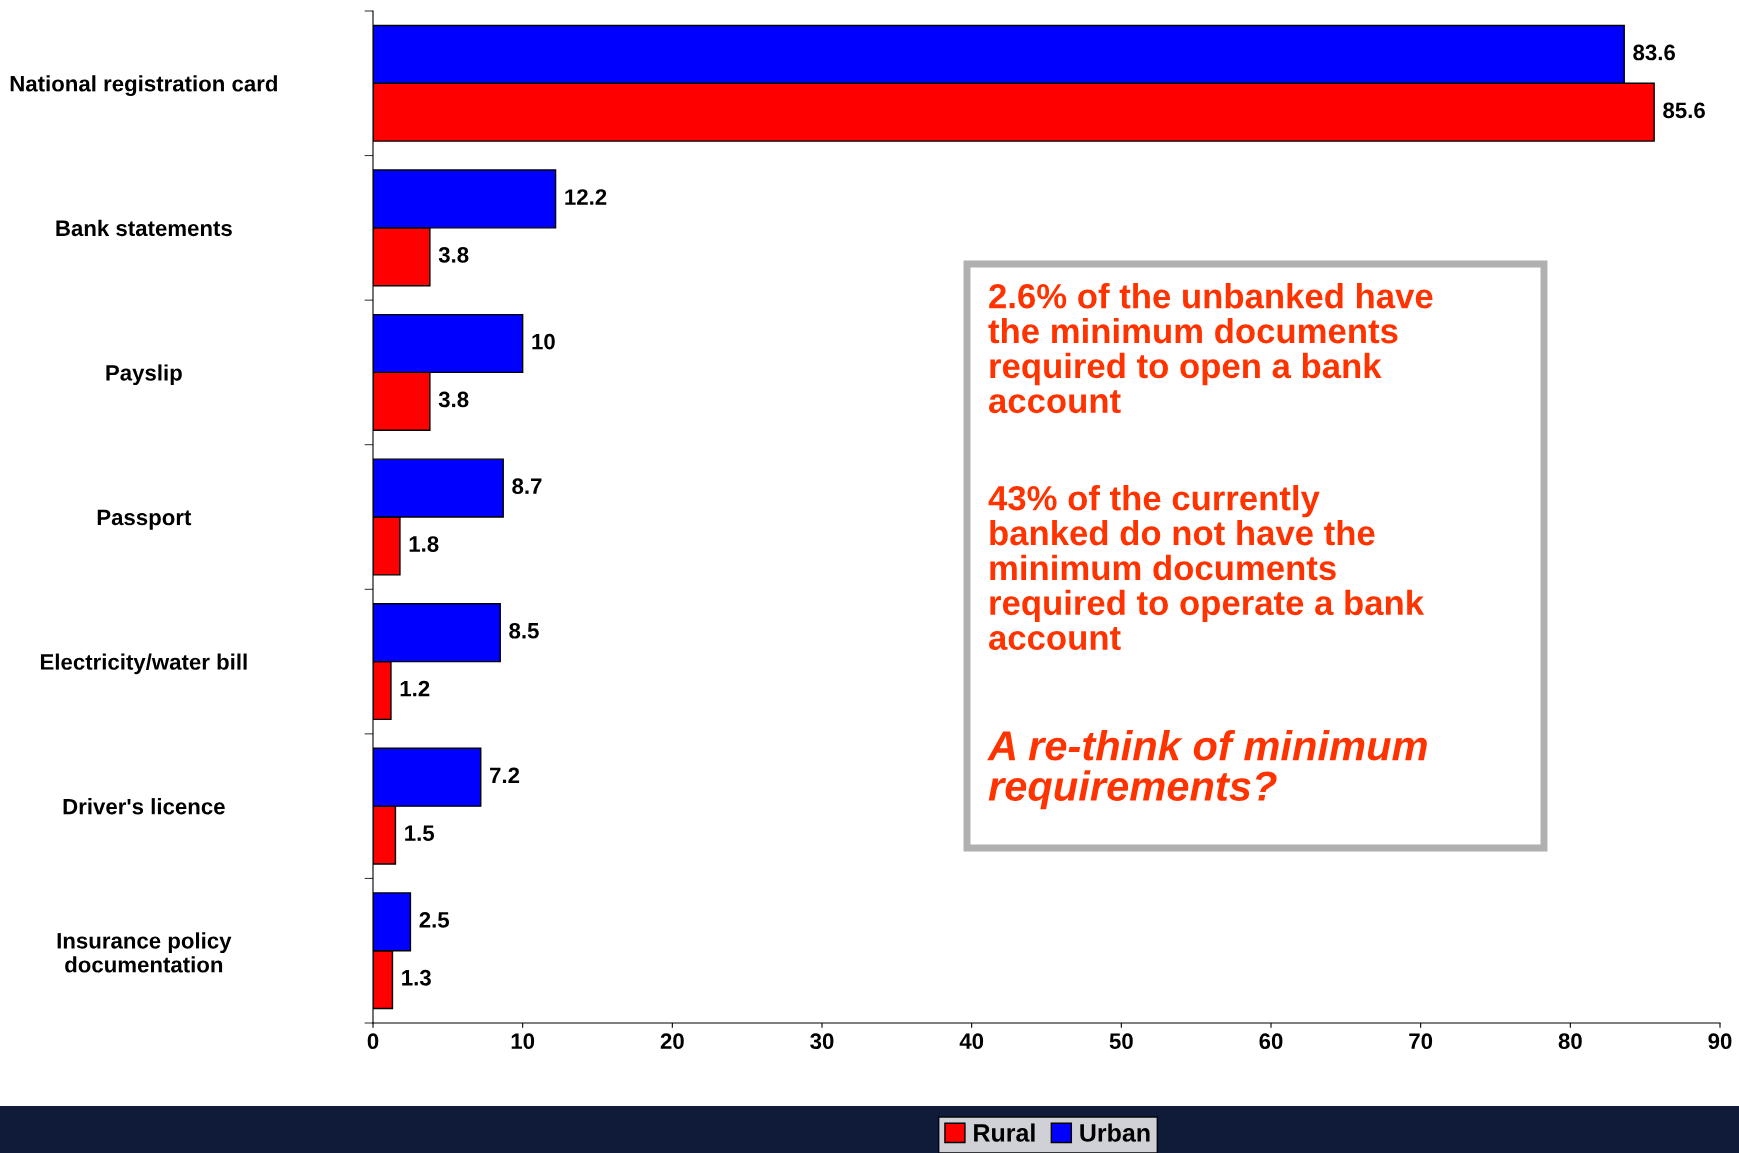  Describe the element at coordinates (1421, 1041) in the screenshot. I see `x-tick-label: 70` at that location.